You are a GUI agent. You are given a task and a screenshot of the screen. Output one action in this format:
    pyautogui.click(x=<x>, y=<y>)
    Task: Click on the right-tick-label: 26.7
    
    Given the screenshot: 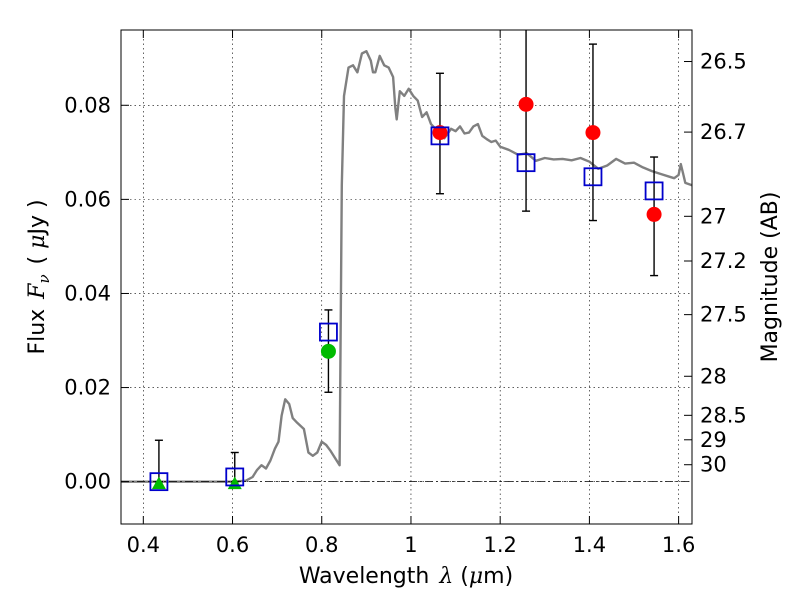 What is the action you would take?
    pyautogui.click(x=723, y=132)
    